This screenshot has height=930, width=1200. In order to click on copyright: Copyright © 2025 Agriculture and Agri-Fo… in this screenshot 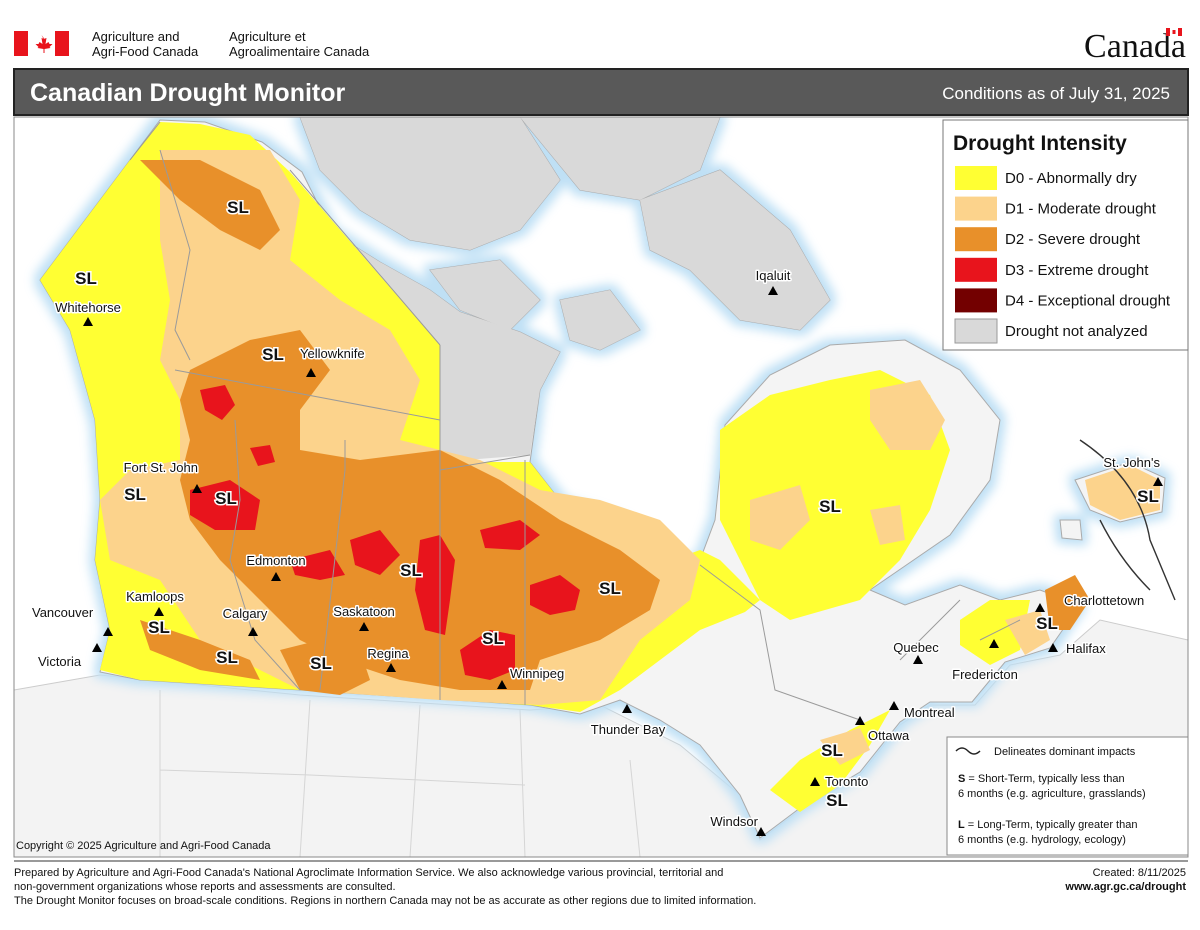, I will do `click(143, 846)`.